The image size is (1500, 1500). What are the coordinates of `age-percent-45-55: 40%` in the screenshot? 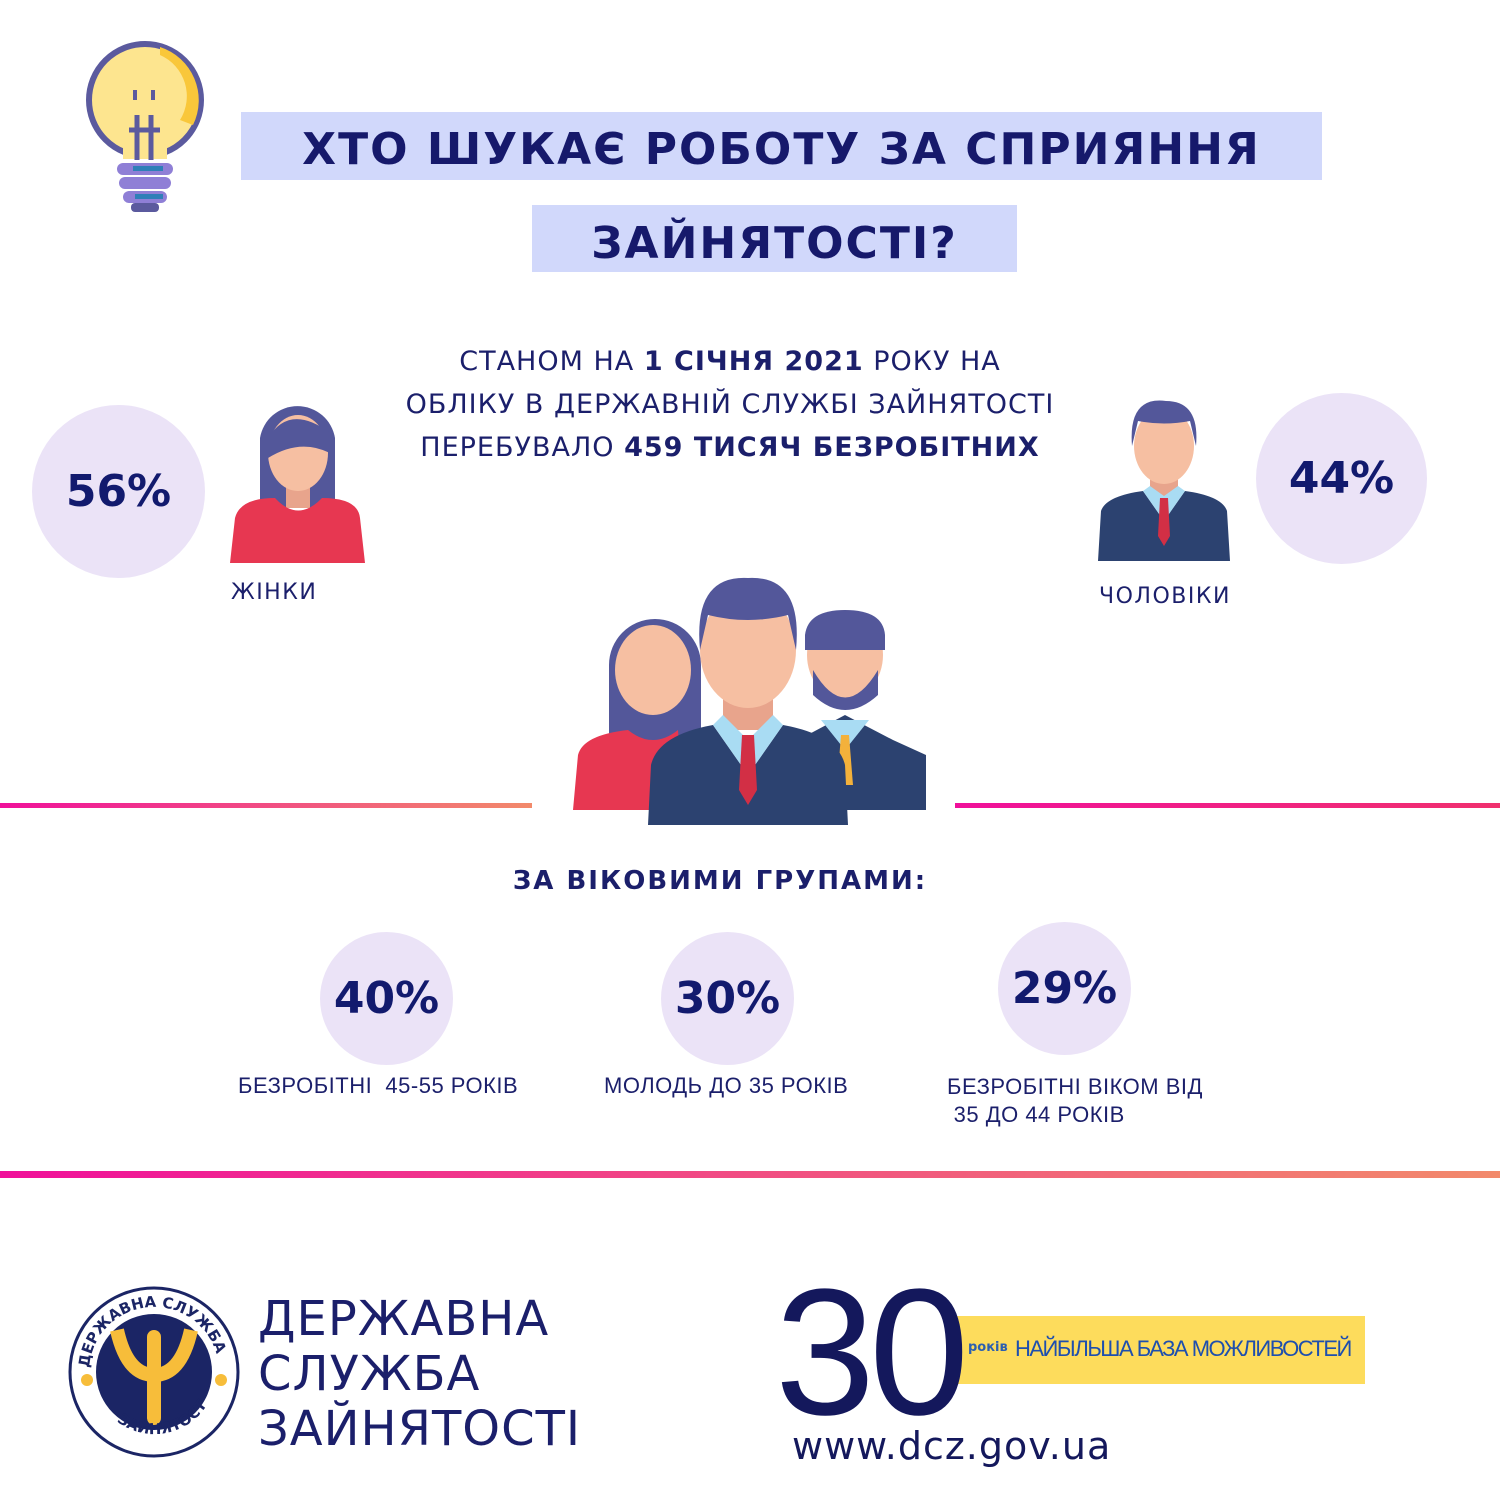 It's located at (386, 998).